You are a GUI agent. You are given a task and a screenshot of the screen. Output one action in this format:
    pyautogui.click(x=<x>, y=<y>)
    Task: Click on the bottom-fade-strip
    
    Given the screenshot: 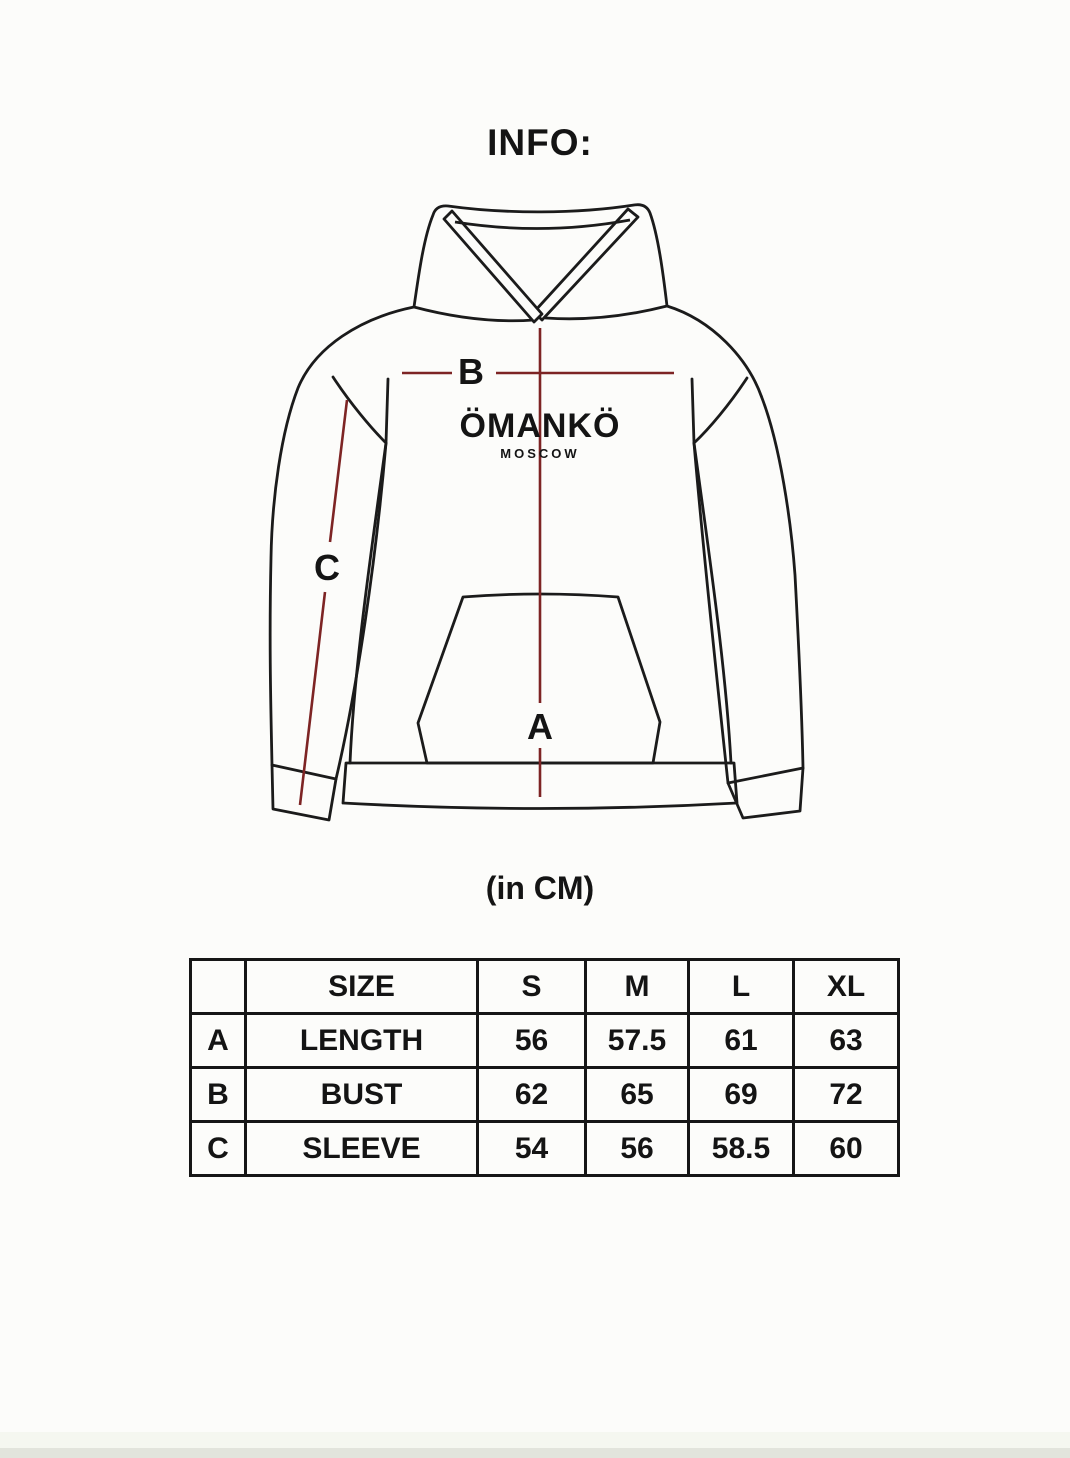 What is the action you would take?
    pyautogui.click(x=535, y=1440)
    